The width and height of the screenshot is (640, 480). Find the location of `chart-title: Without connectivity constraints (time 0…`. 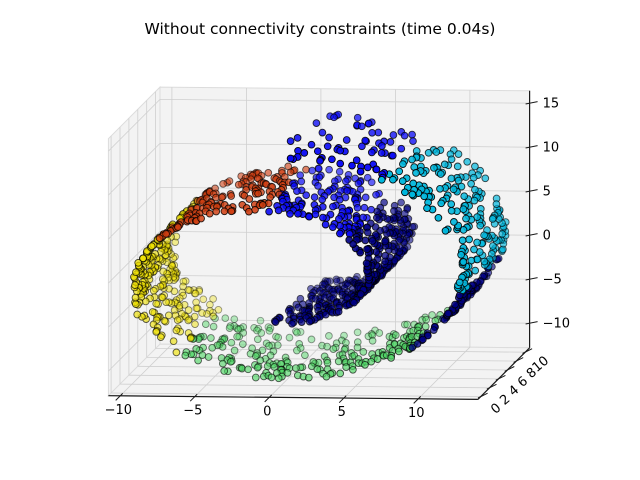

chart-title: Without connectivity constraints (time 0… is located at coordinates (320, 29).